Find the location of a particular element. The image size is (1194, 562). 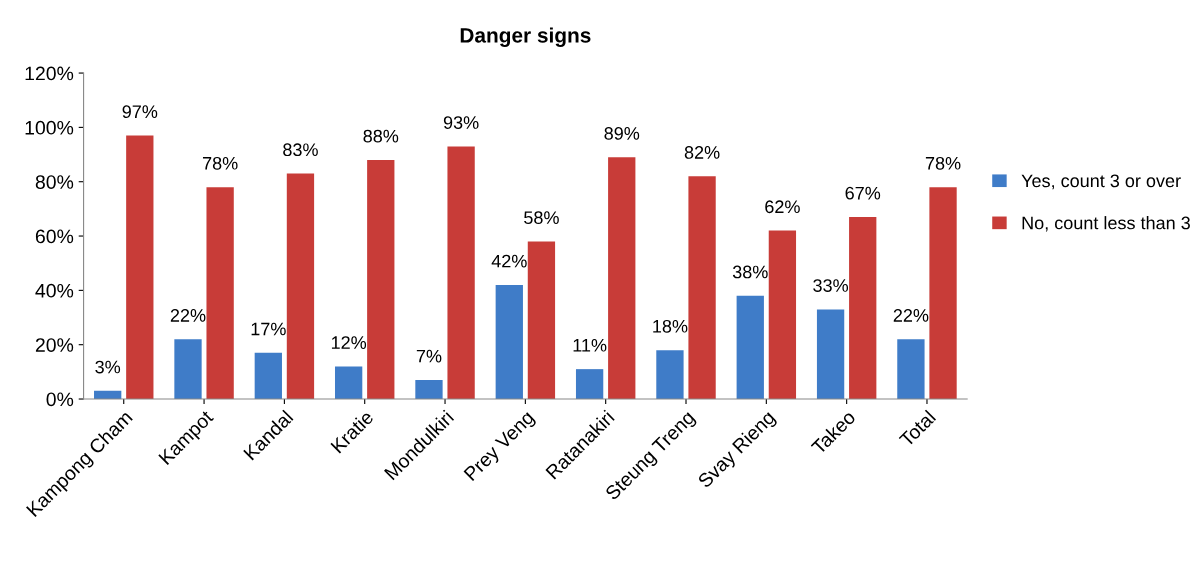

data-label: 83% is located at coordinates (300, 150).